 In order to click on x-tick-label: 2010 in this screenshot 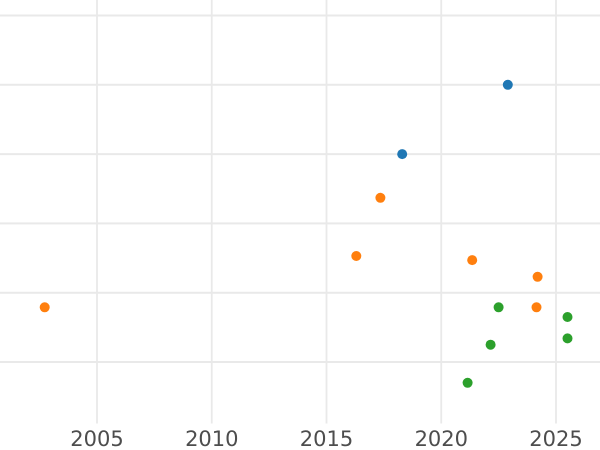, I will do `click(211, 438)`.